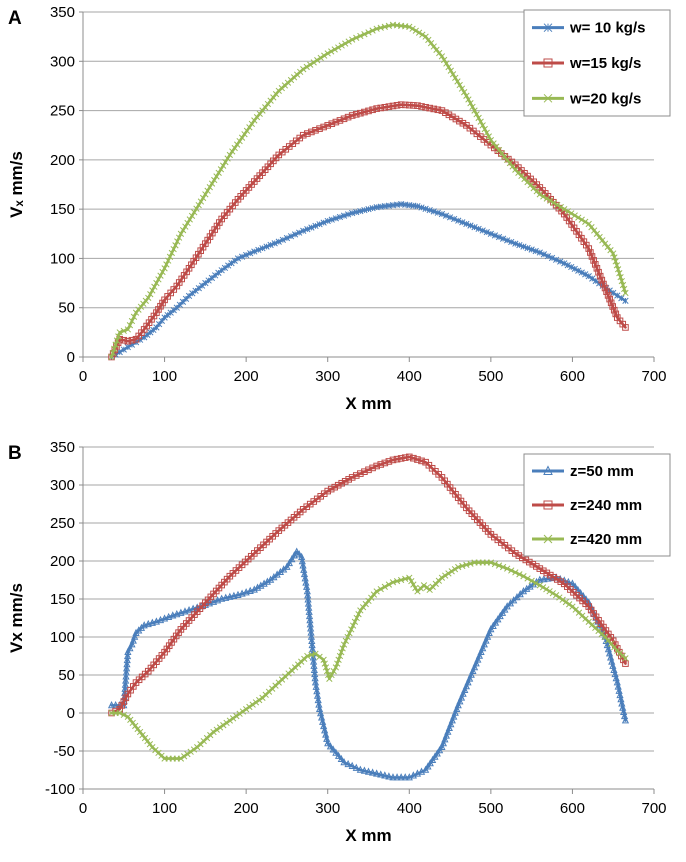 The width and height of the screenshot is (686, 862). Describe the element at coordinates (490, 808) in the screenshot. I see `x-tick-label: 500` at that location.